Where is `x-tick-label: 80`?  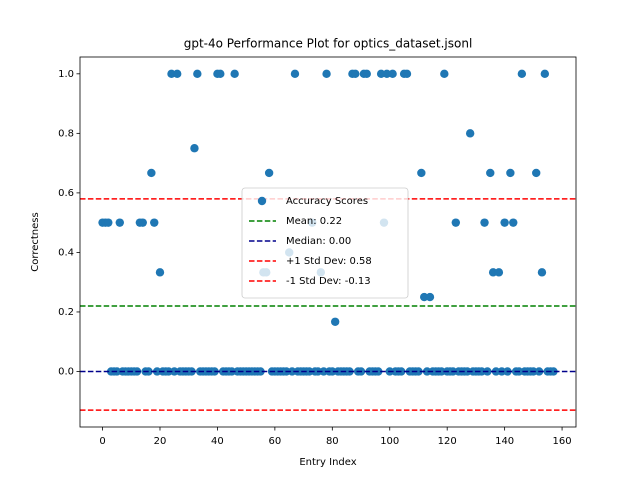 x-tick-label: 80 is located at coordinates (332, 441).